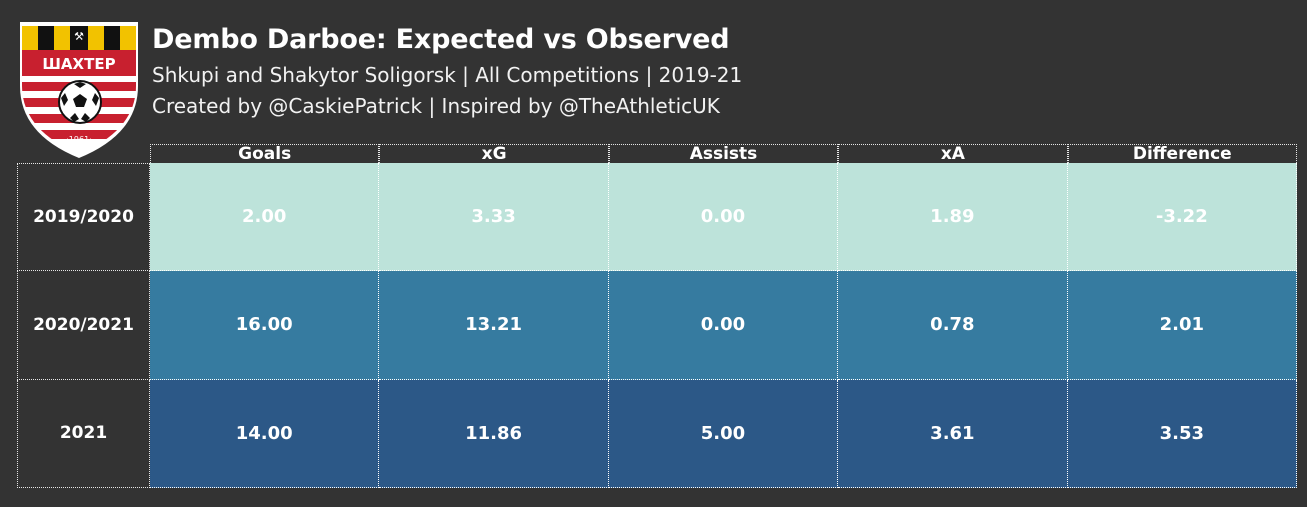 This screenshot has width=1307, height=507. I want to click on club-crest-logo: ⚒ ШАХТЕР ·1961·, so click(79, 90).